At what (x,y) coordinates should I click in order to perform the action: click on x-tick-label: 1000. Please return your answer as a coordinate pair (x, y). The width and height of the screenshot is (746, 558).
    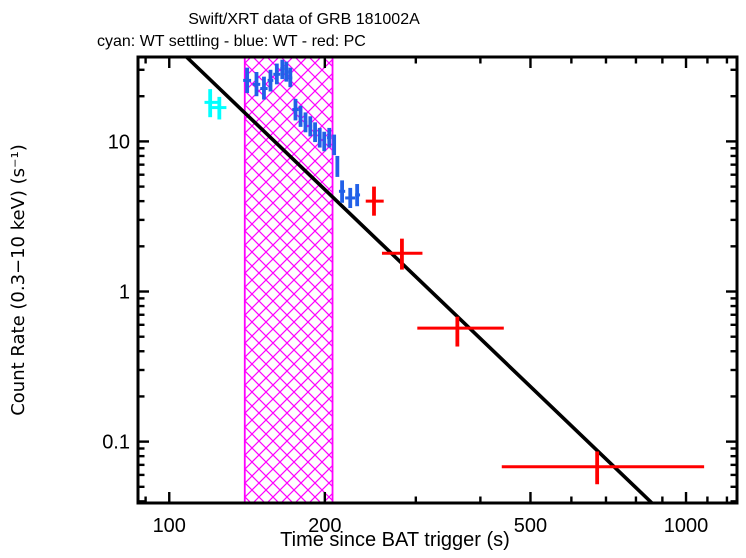
    Looking at the image, I should click on (686, 526).